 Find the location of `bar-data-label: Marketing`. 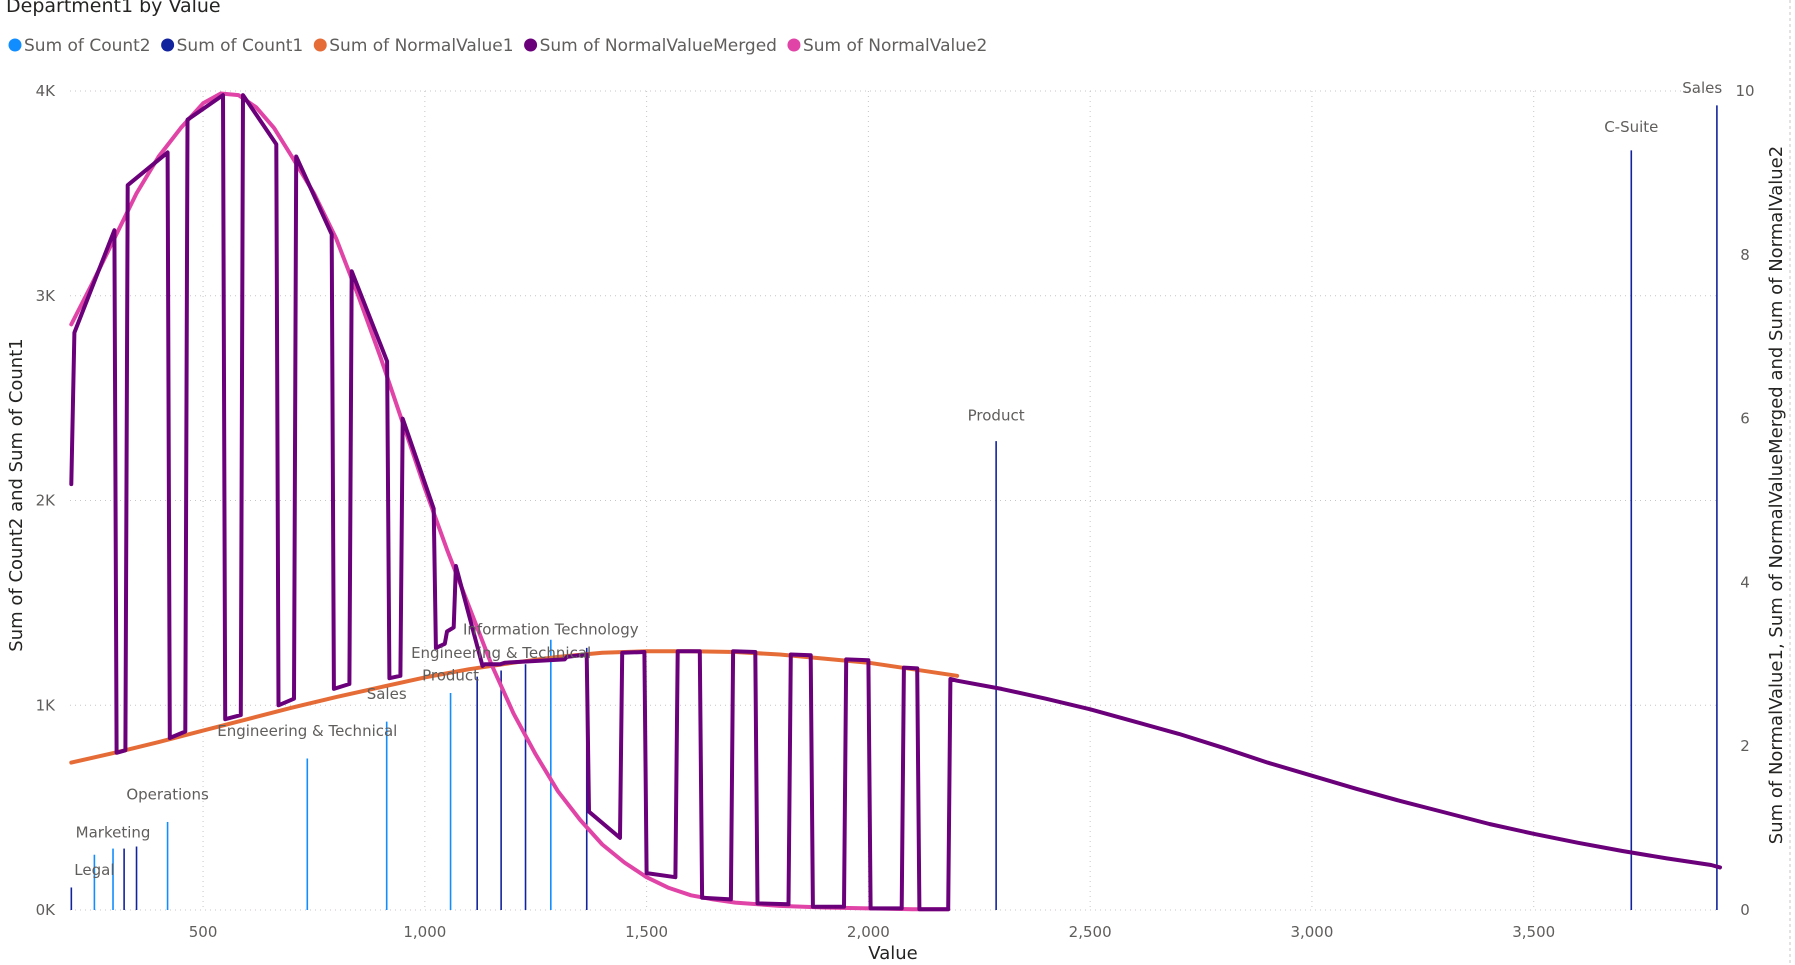

bar-data-label: Marketing is located at coordinates (113, 832).